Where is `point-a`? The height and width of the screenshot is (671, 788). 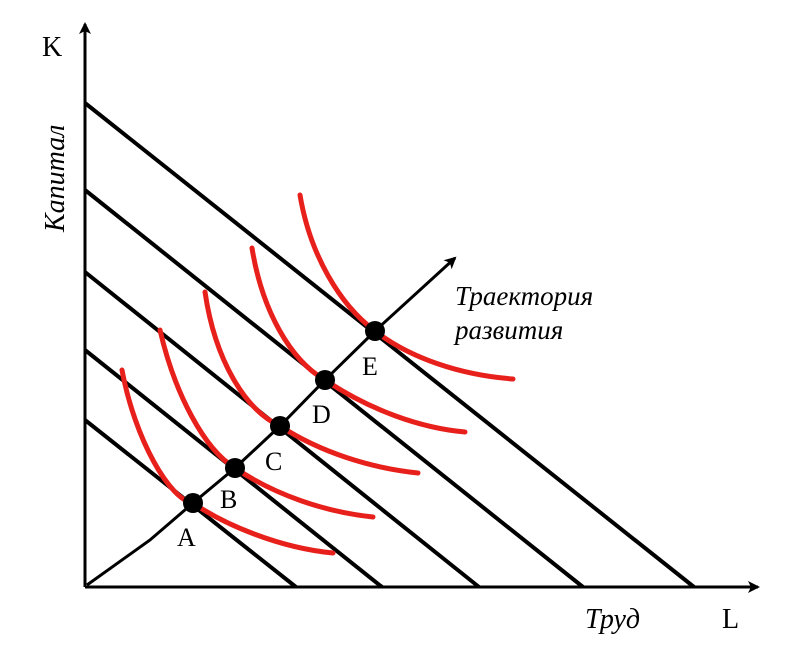
point-a is located at coordinates (193, 503).